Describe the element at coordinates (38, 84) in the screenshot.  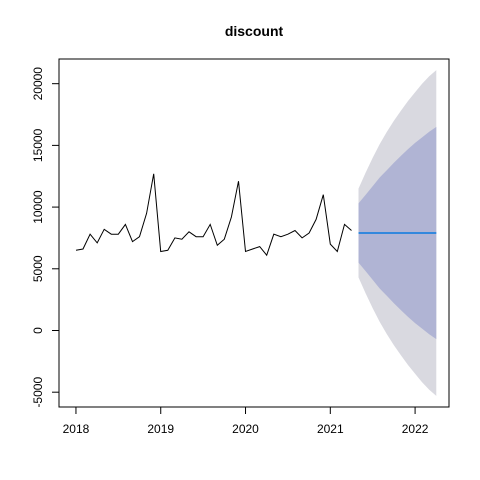
I see `y-tick-label: 20000` at that location.